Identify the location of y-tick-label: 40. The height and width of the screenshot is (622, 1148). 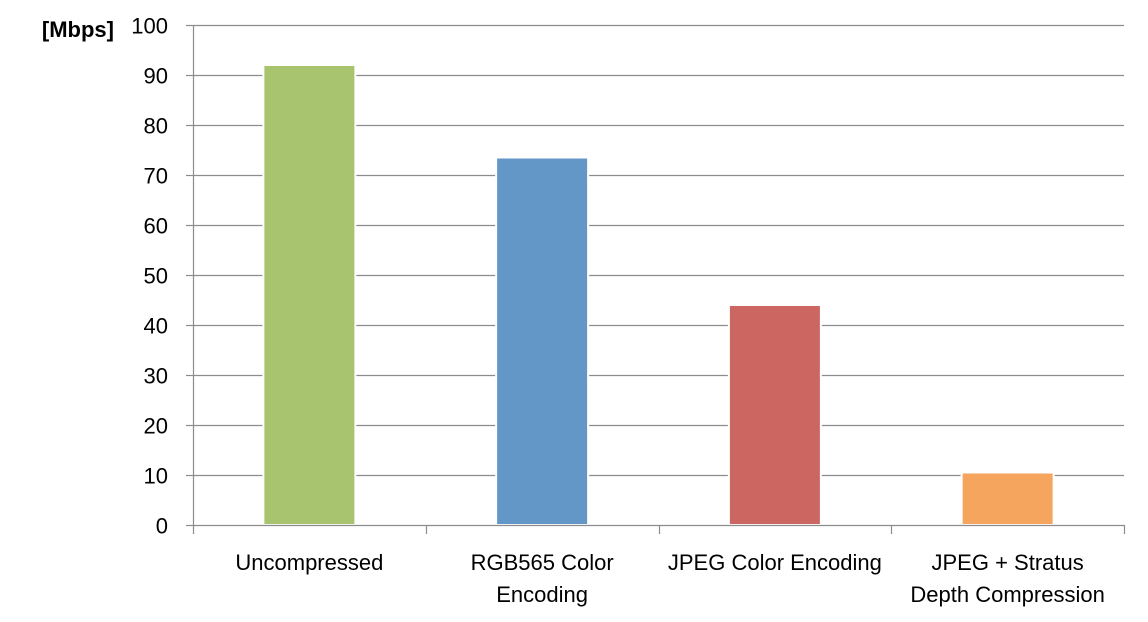
(156, 326).